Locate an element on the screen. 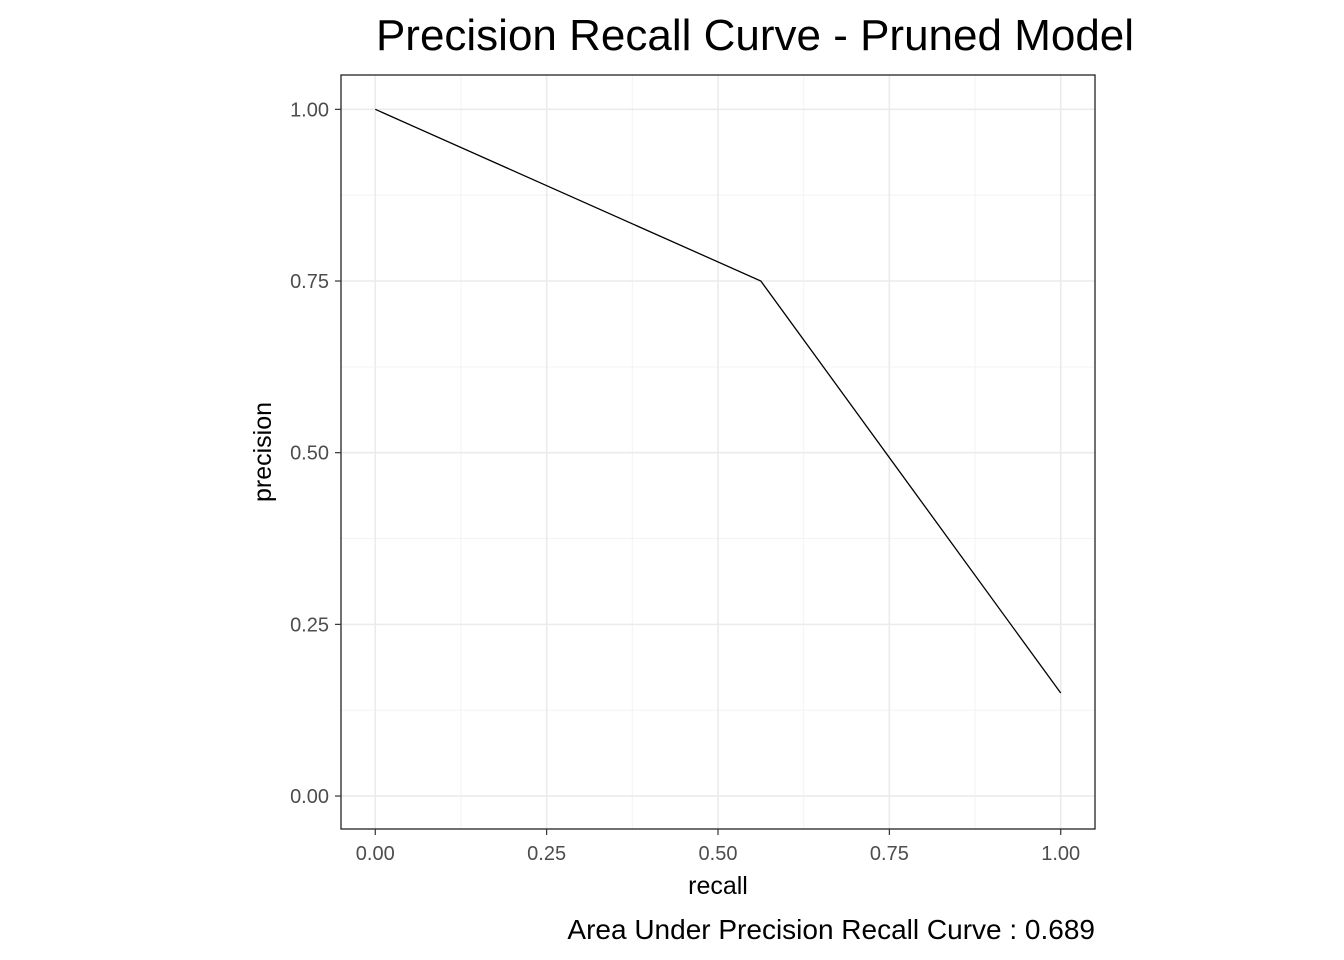  x-tick-label: 1.00 is located at coordinates (1060, 854).